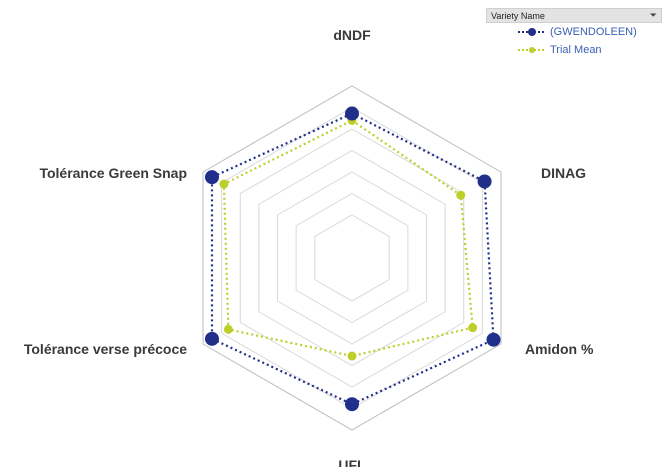 The height and width of the screenshot is (467, 670). I want to click on axis-label: UFL, so click(352, 462).